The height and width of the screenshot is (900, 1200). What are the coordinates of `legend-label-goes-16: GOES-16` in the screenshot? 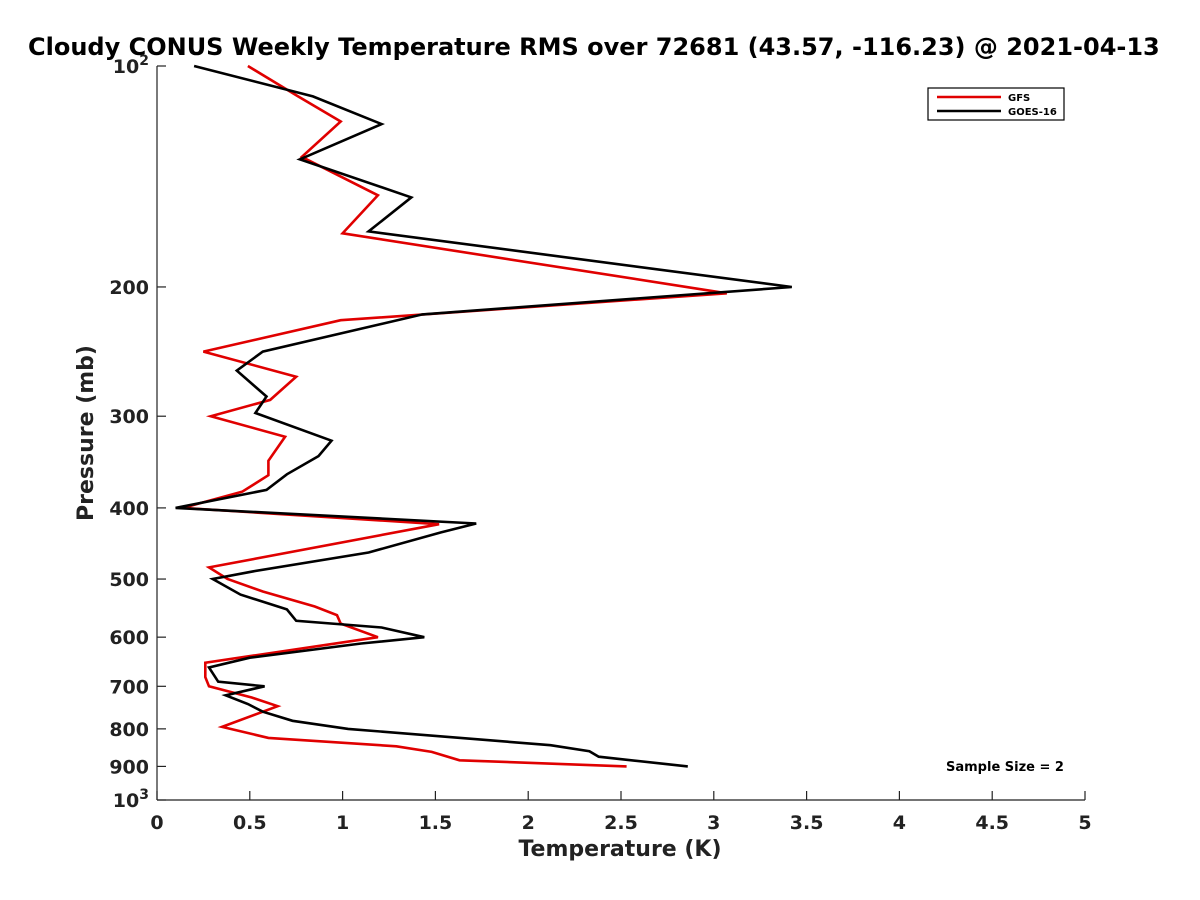 It's located at (1032, 112).